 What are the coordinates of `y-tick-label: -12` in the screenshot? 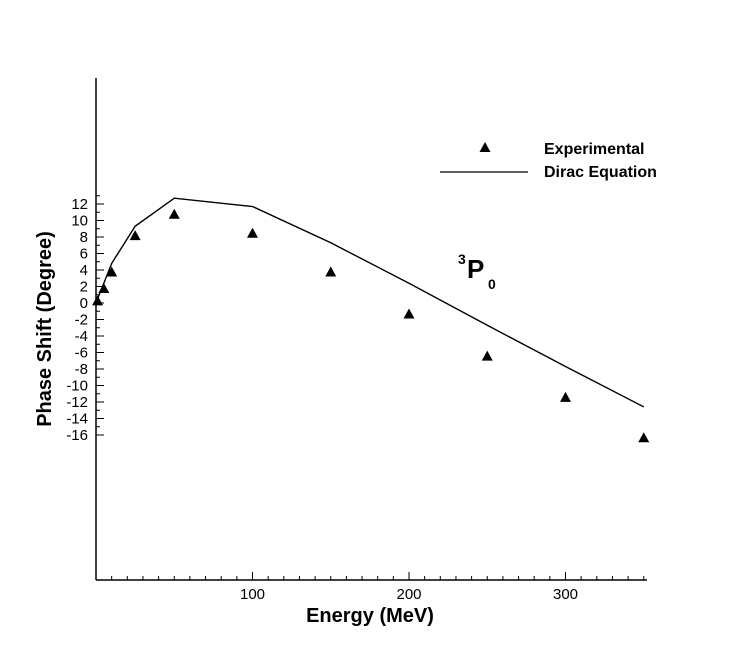 It's located at (77, 402).